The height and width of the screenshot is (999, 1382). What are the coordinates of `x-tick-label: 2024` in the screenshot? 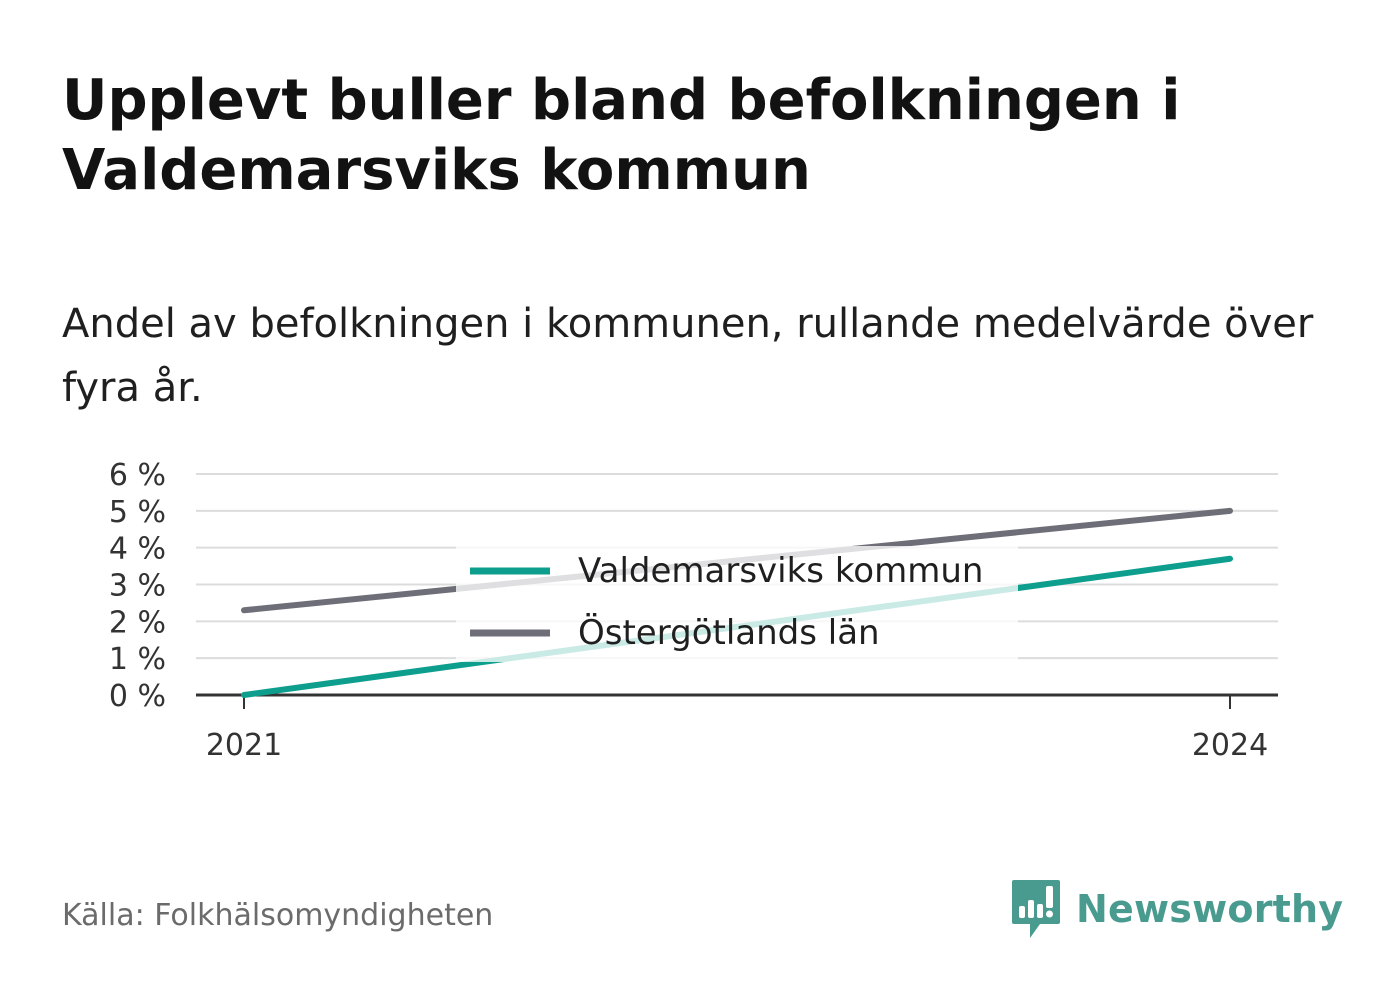 It's located at (1230, 745).